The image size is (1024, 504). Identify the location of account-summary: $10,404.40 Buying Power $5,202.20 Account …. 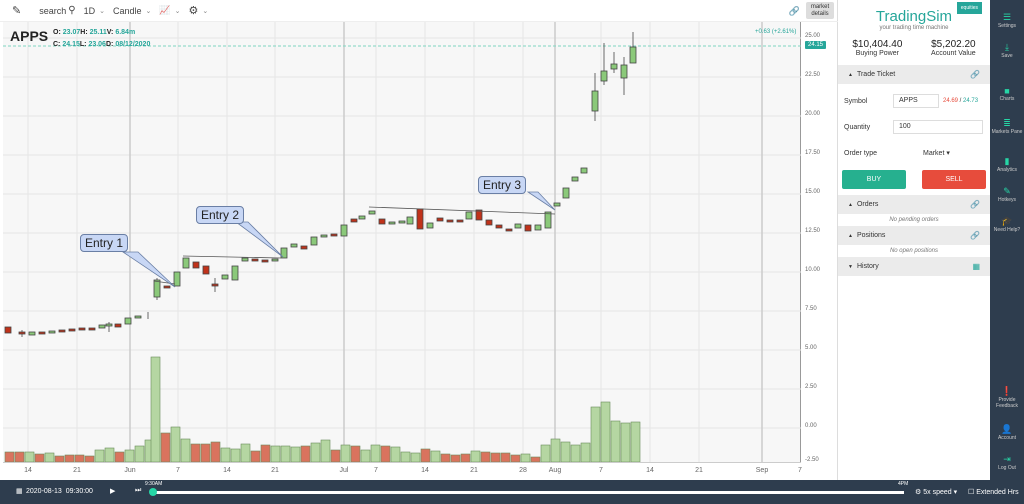
(914, 48).